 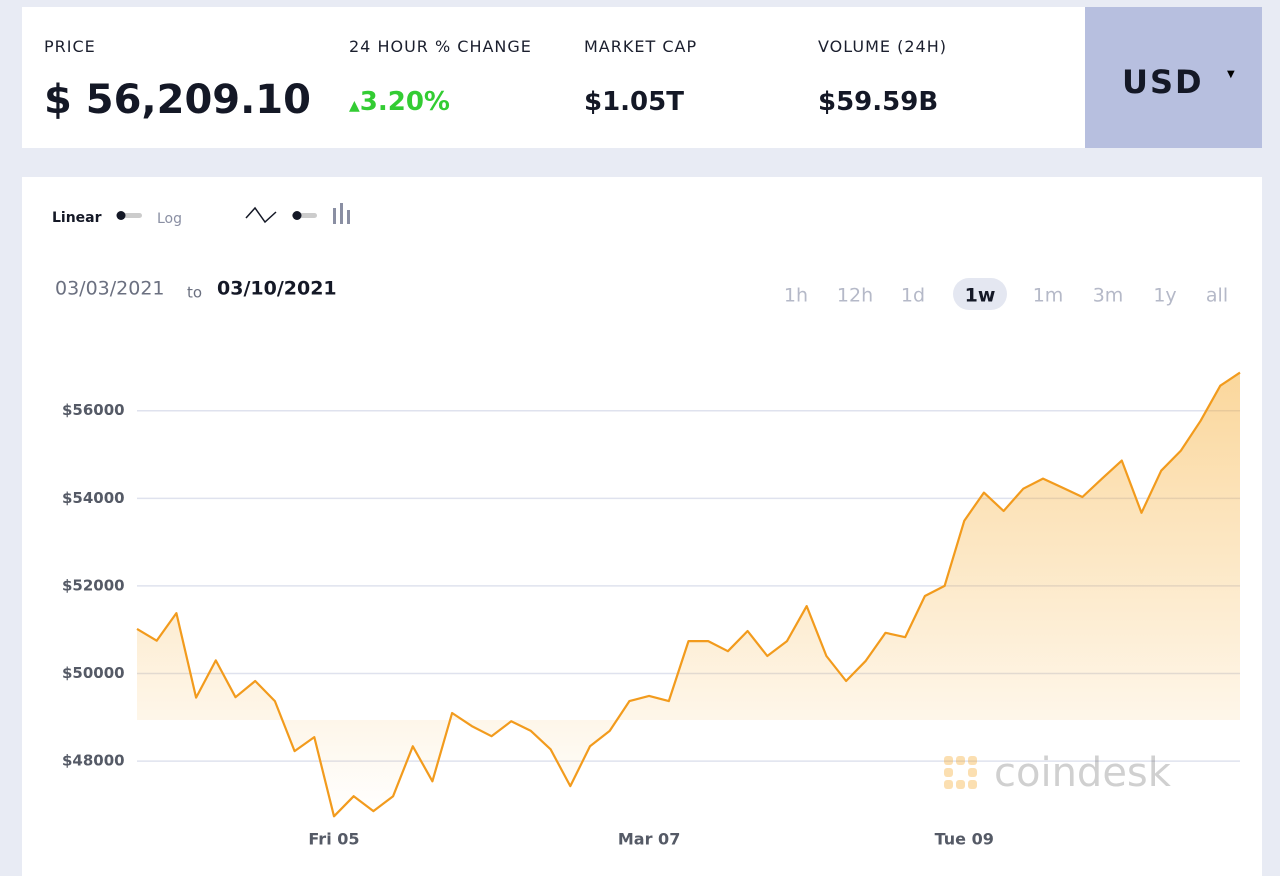 I want to click on change-value: 3.20%, so click(x=404, y=102).